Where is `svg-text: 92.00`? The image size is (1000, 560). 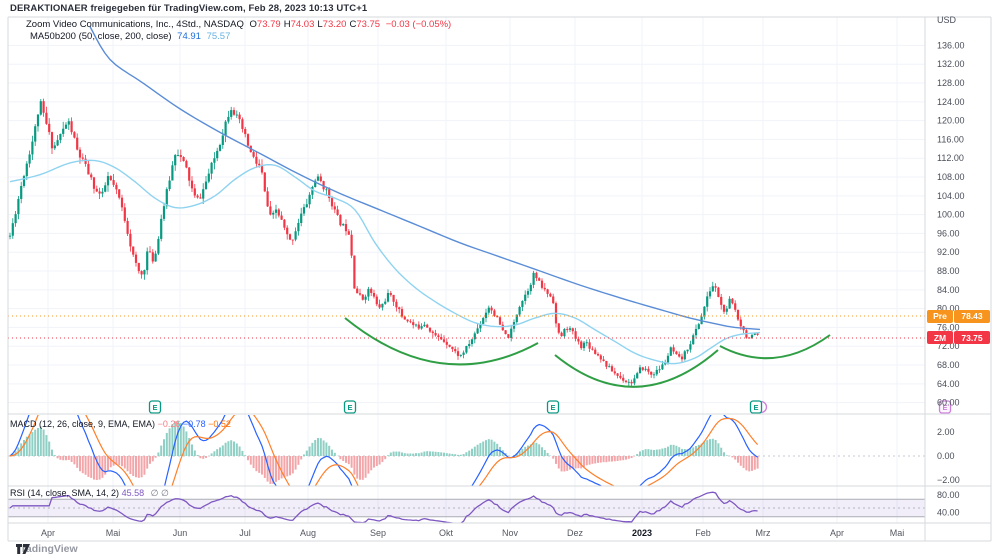
svg-text: 92.00 is located at coordinates (948, 252).